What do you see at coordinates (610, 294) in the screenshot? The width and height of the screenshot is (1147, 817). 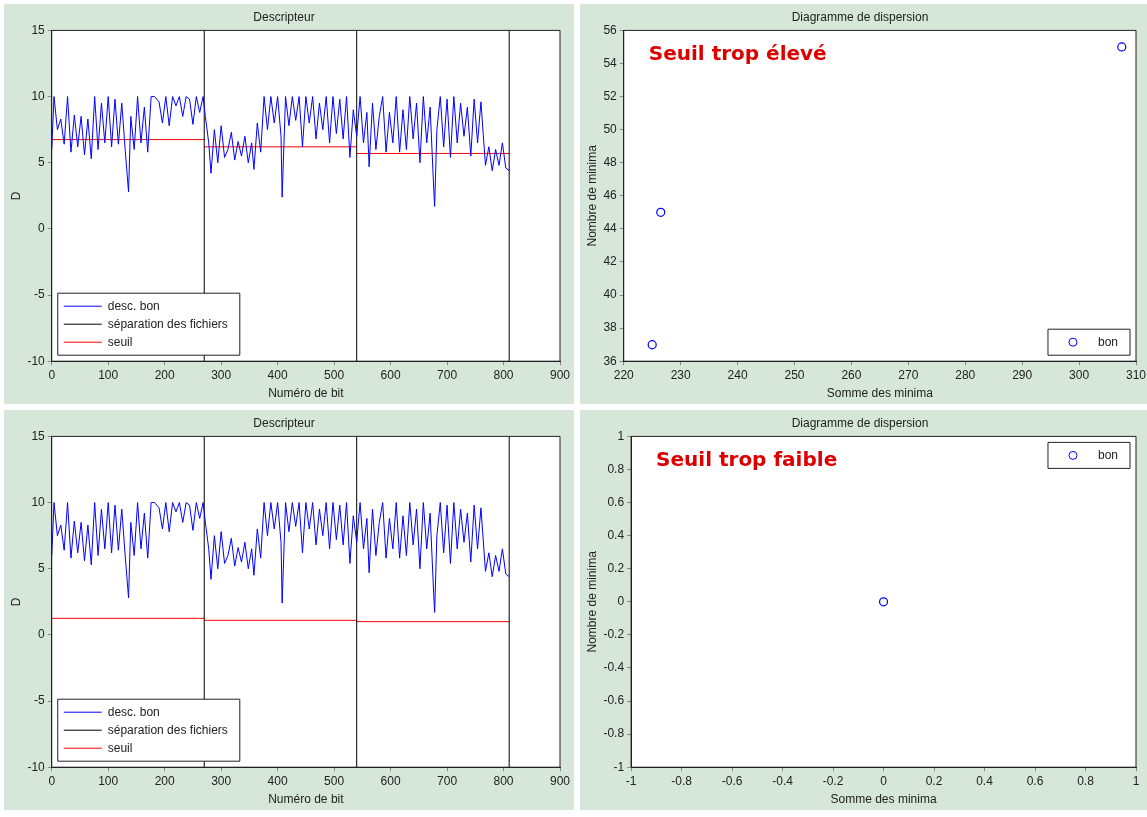 I see `y-tick-label: 40` at bounding box center [610, 294].